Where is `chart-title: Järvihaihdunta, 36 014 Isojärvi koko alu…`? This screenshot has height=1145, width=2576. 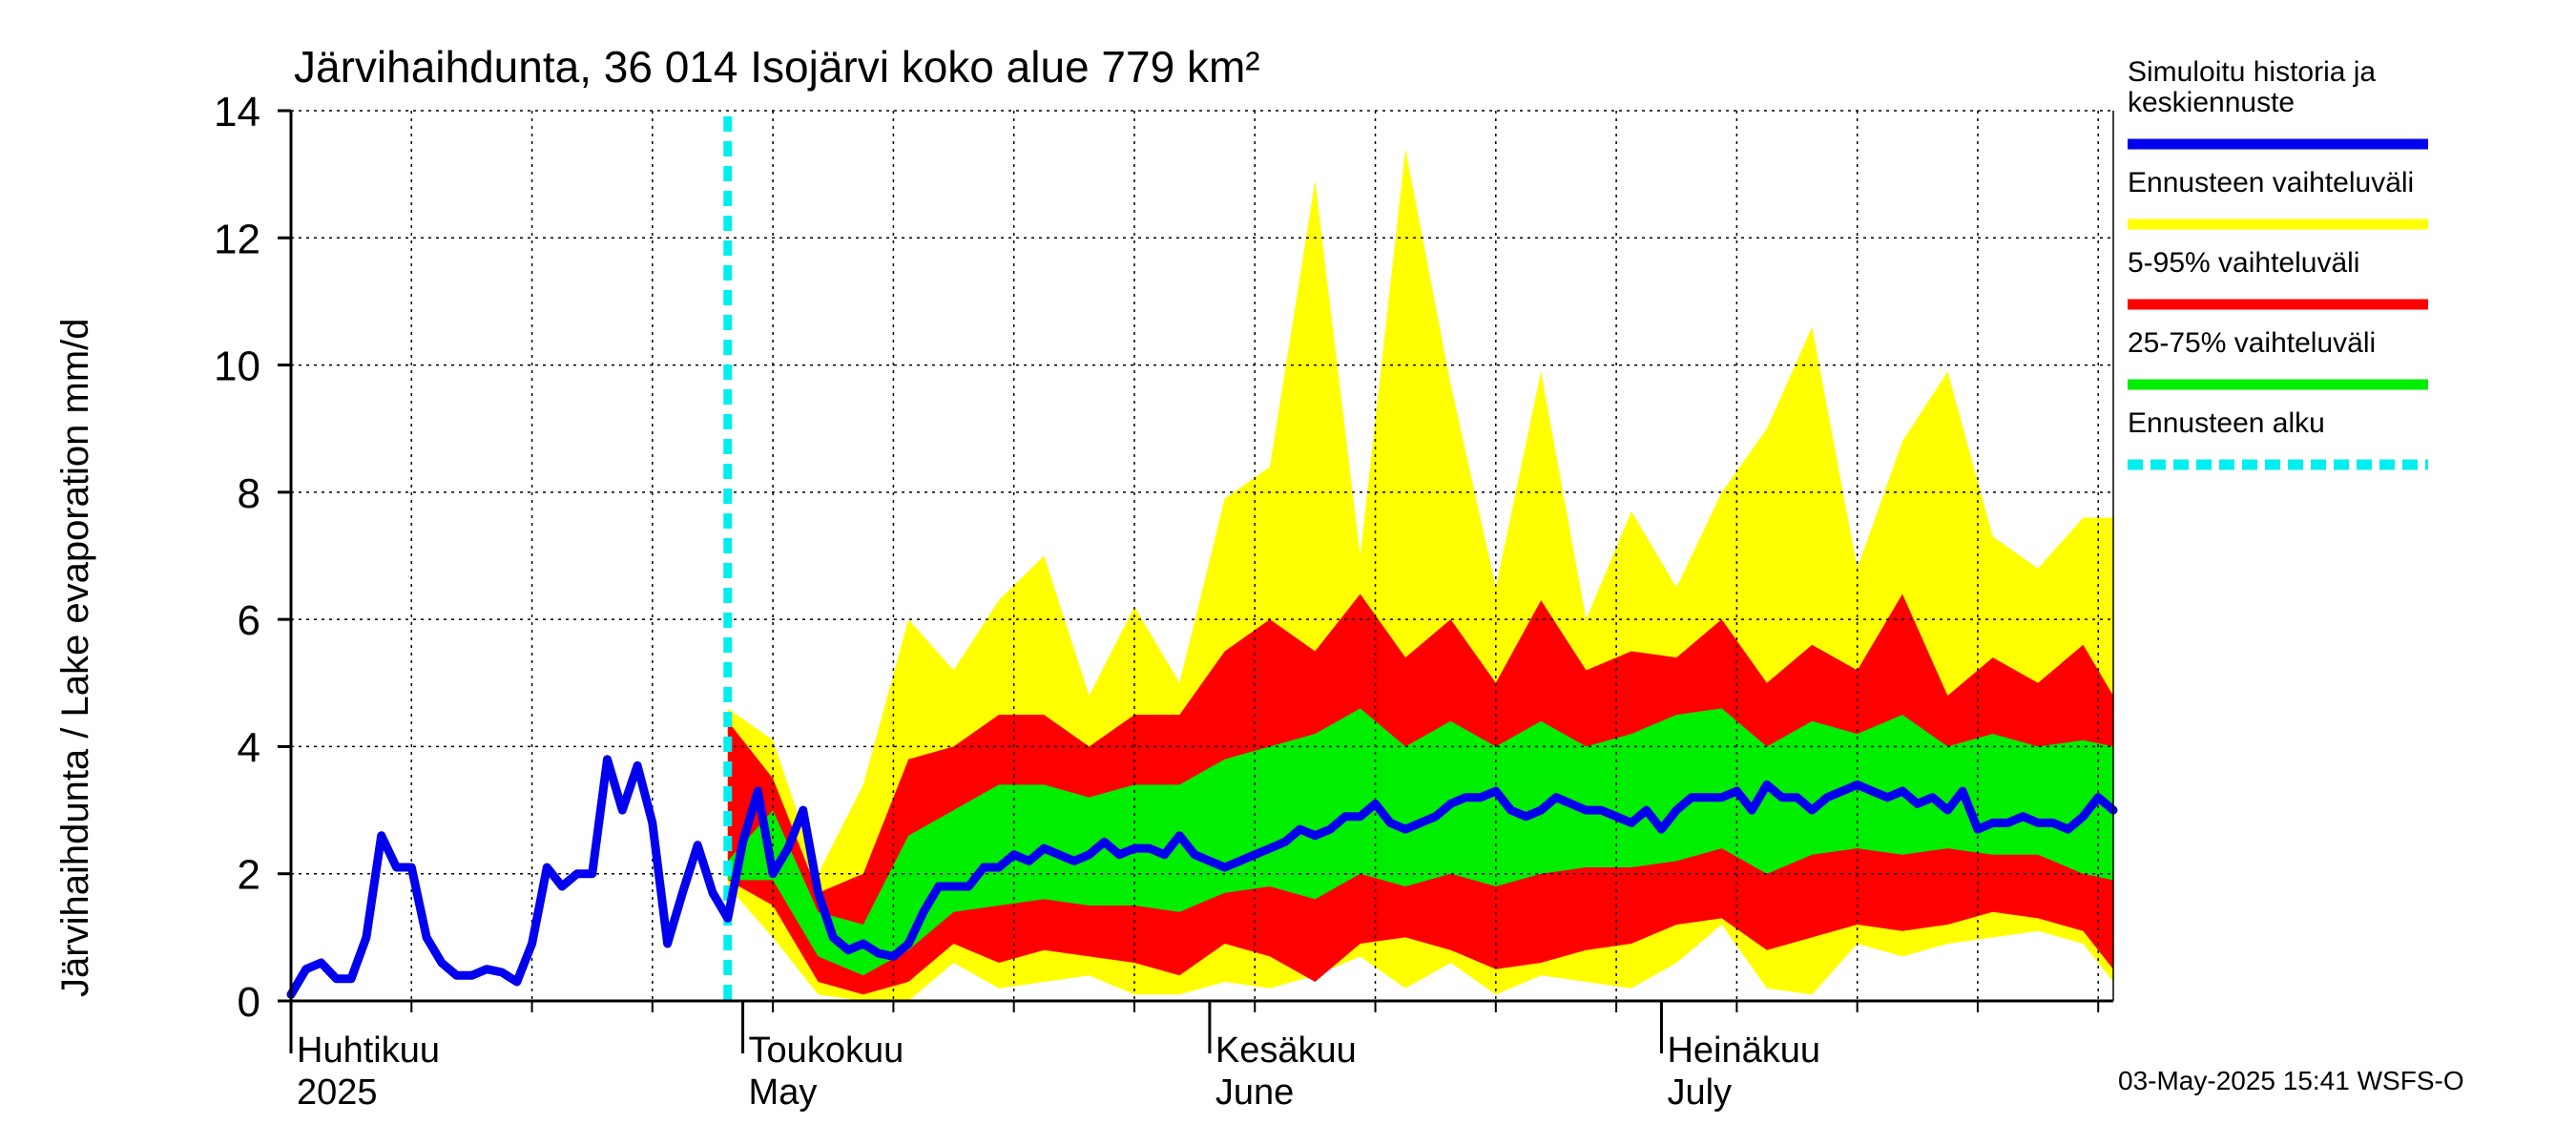 chart-title: Järvihaihdunta, 36 014 Isojärvi koko alu… is located at coordinates (777, 67).